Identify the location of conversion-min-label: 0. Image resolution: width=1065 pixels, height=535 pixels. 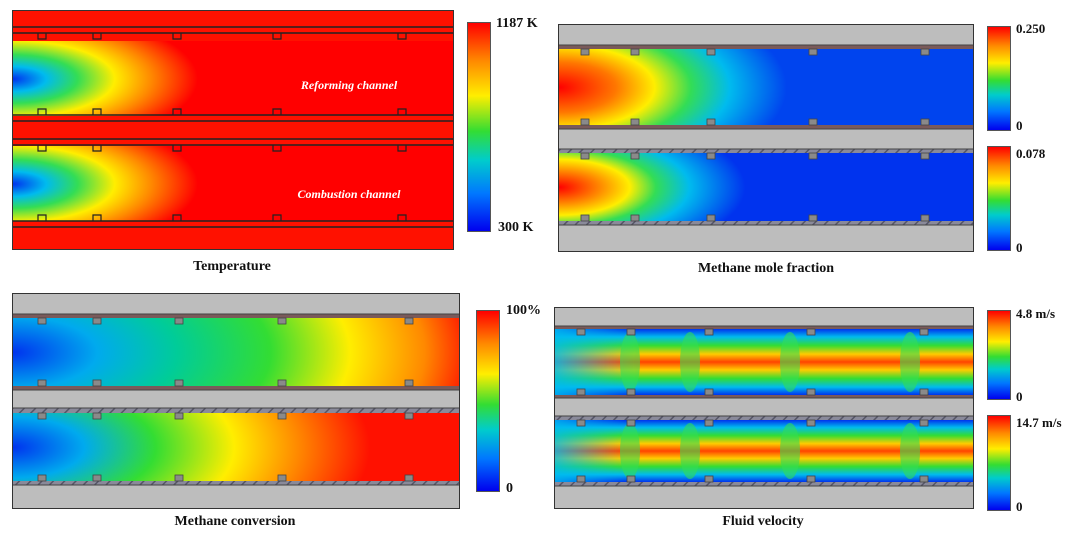
(509, 488).